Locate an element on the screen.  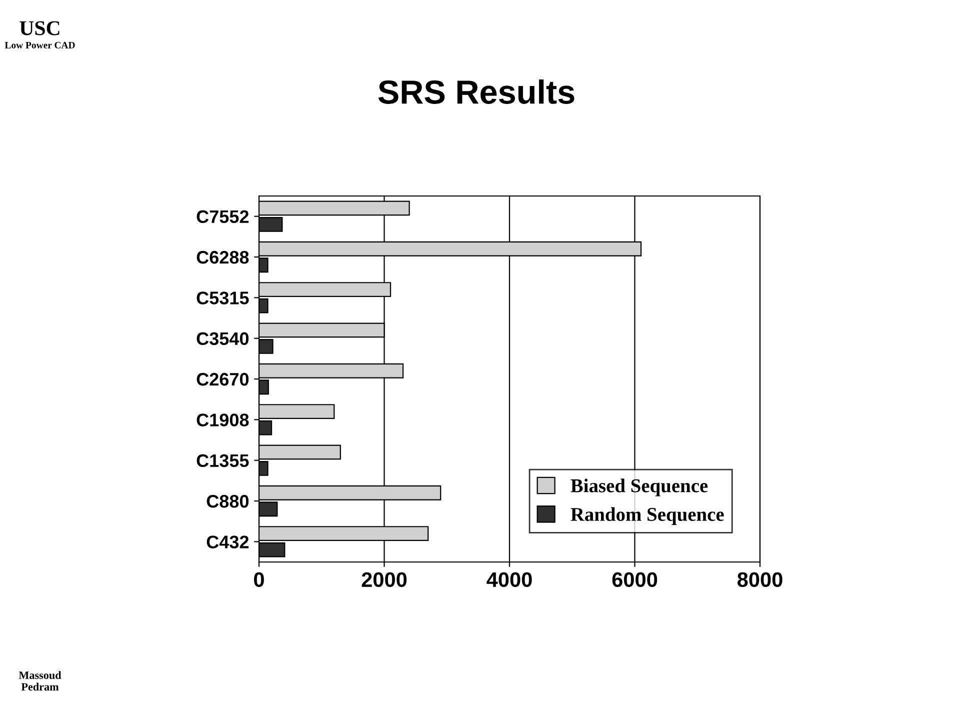
x-tick-label: 6000 is located at coordinates (635, 580).